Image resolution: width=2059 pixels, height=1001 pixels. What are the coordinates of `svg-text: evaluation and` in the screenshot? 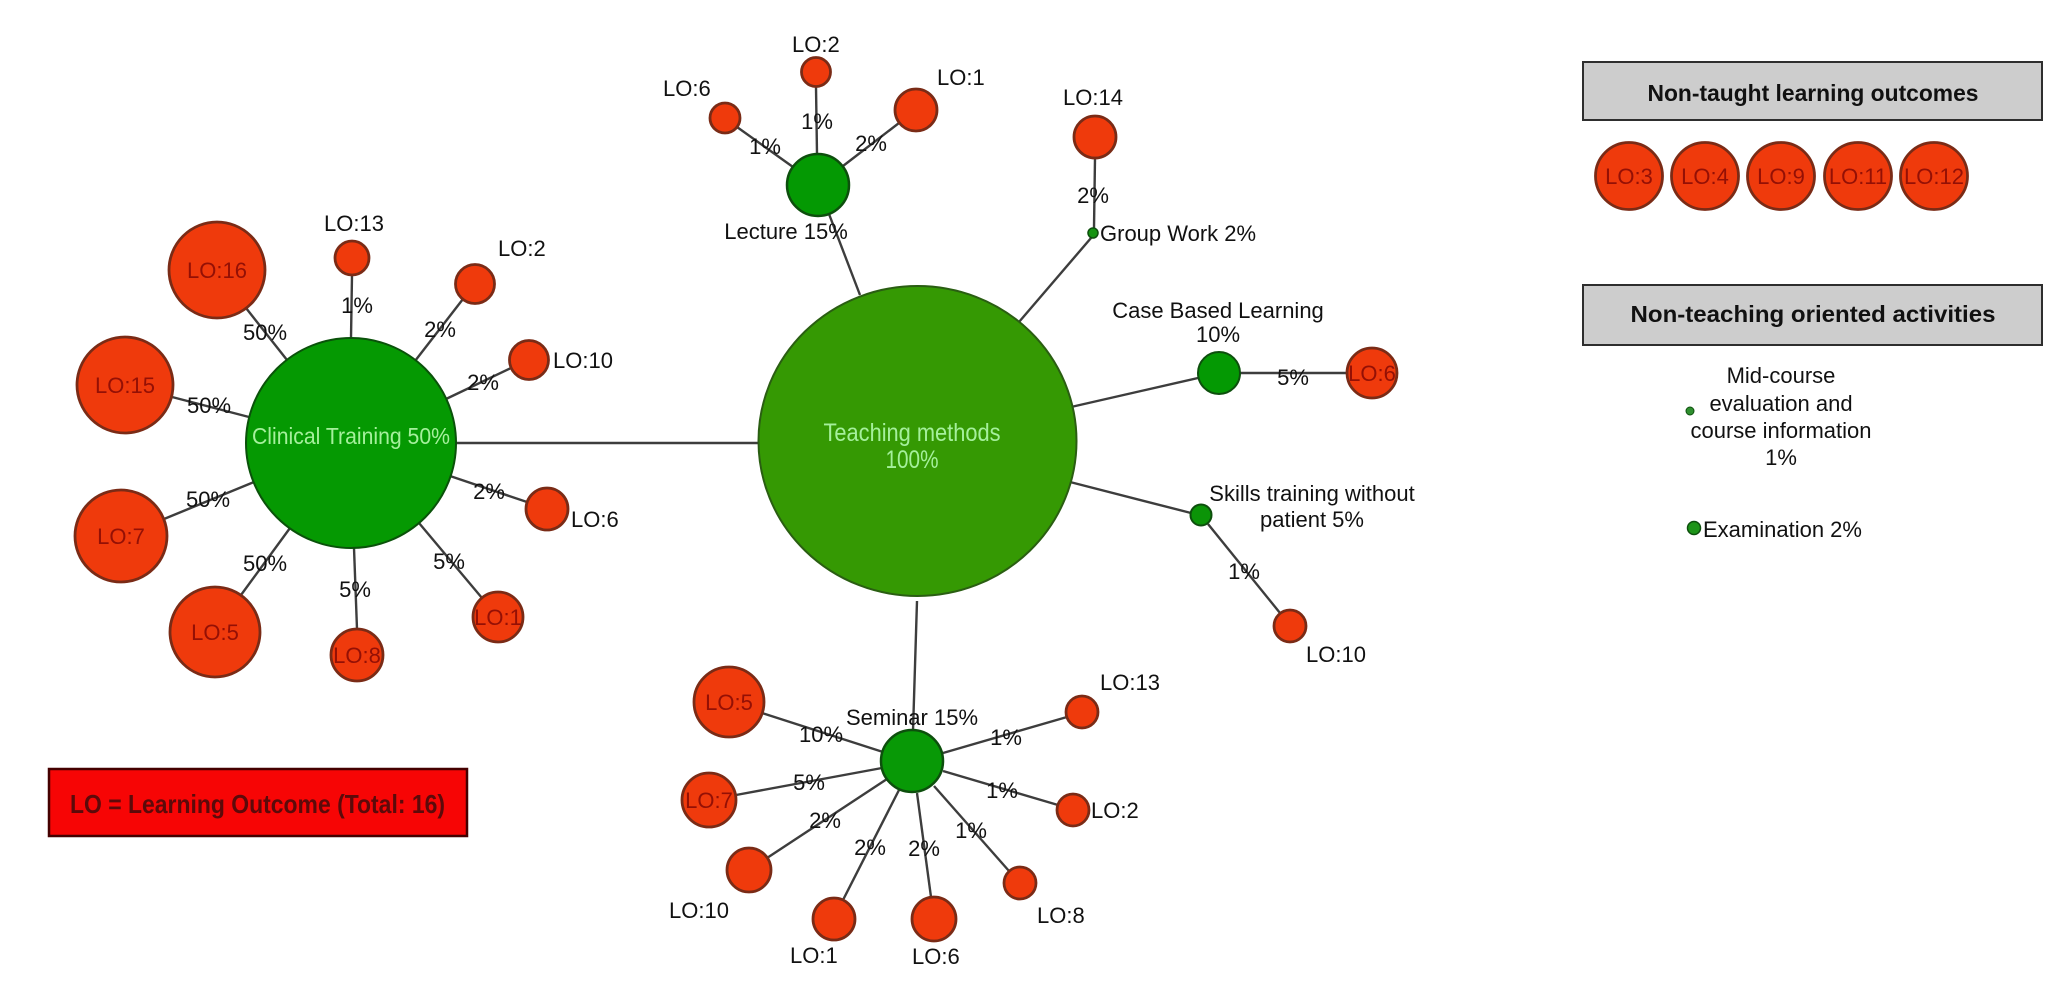 It's located at (1780, 403).